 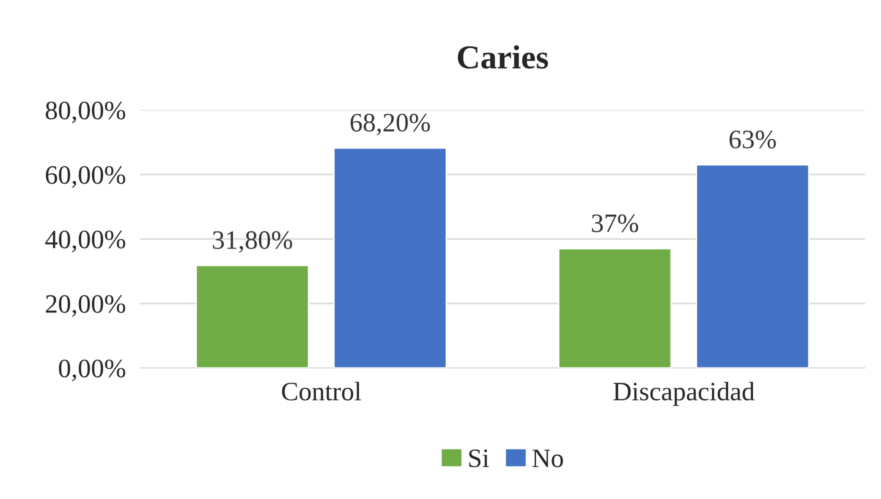 What do you see at coordinates (86, 306) in the screenshot?
I see `y-tick-label: 20,00%` at bounding box center [86, 306].